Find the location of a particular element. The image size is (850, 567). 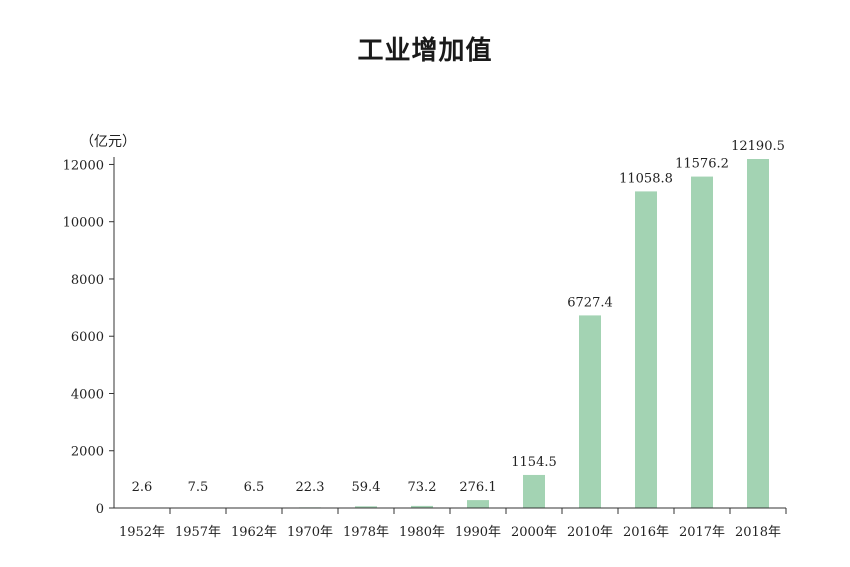

y-tick-label: 2000 is located at coordinates (87, 452).